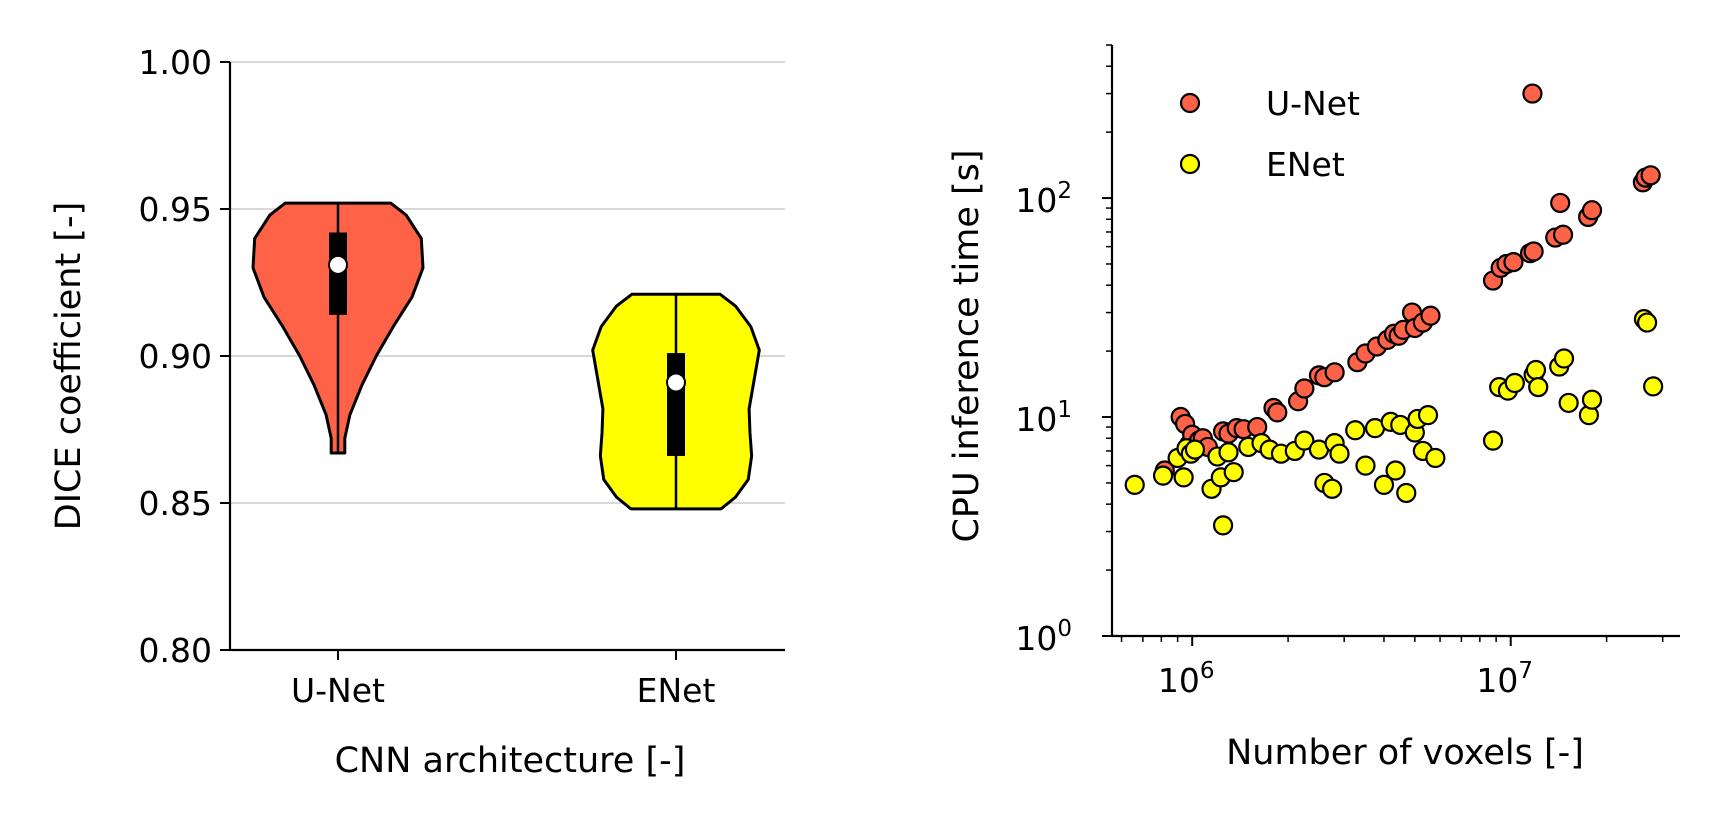  What do you see at coordinates (1043, 637) in the screenshot?
I see `scatter-y-tick-label: 10⁰` at bounding box center [1043, 637].